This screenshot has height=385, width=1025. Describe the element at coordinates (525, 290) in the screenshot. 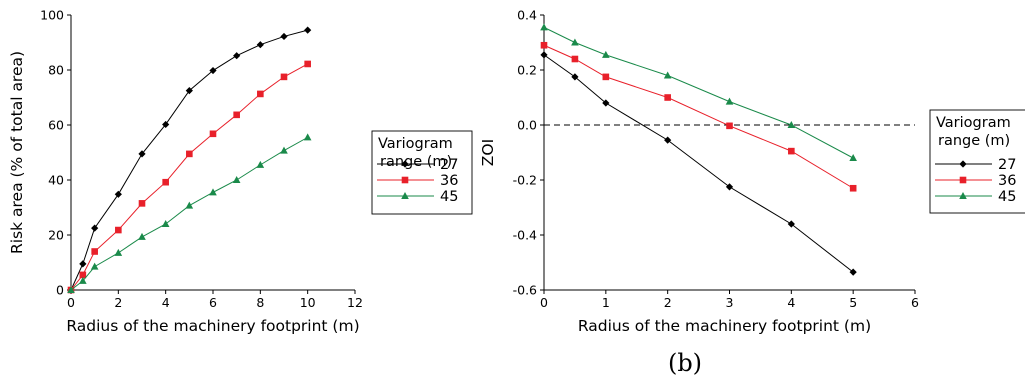

I see `y-tick-label: -0.6` at that location.